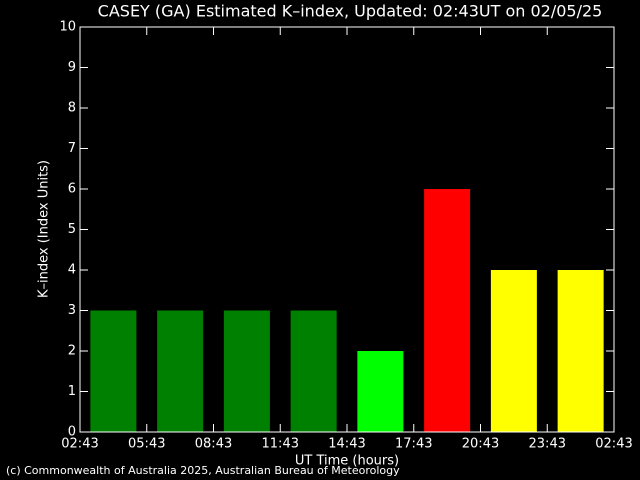 This screenshot has width=640, height=480. I want to click on x-tick-label: 05:43, so click(146, 444).